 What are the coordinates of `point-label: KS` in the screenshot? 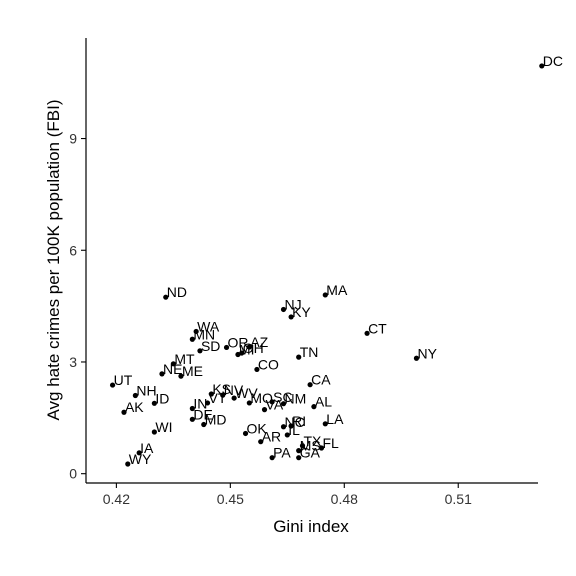 It's located at (221, 389).